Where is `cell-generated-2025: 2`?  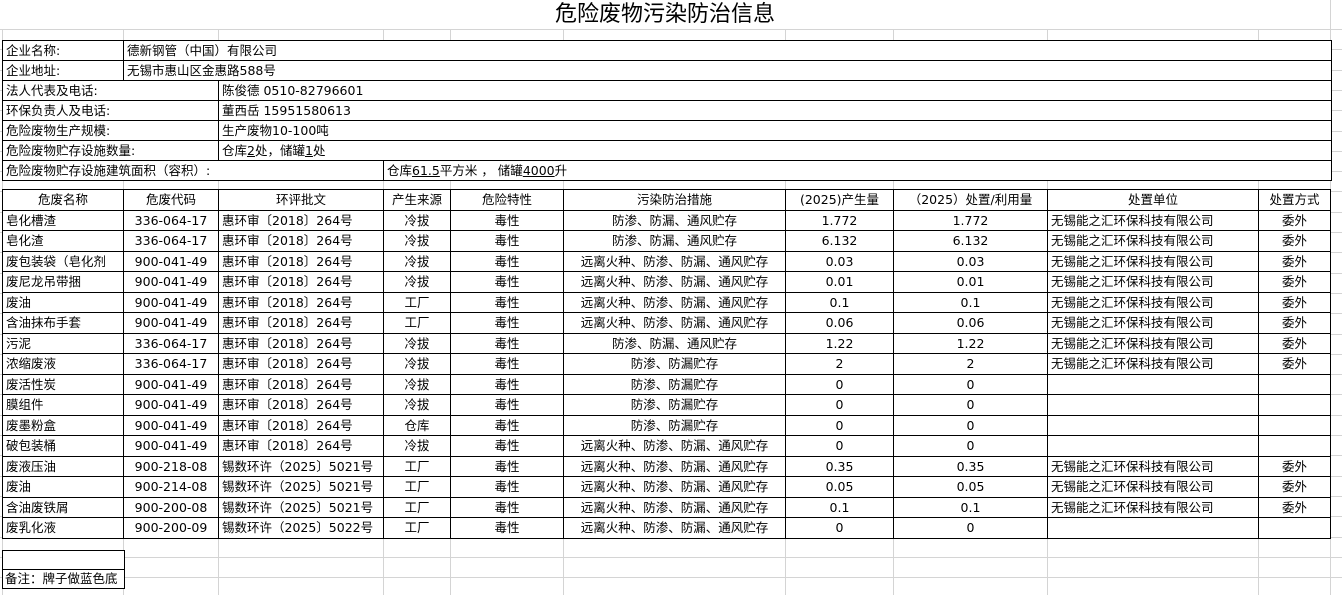
cell-generated-2025: 2 is located at coordinates (839, 364).